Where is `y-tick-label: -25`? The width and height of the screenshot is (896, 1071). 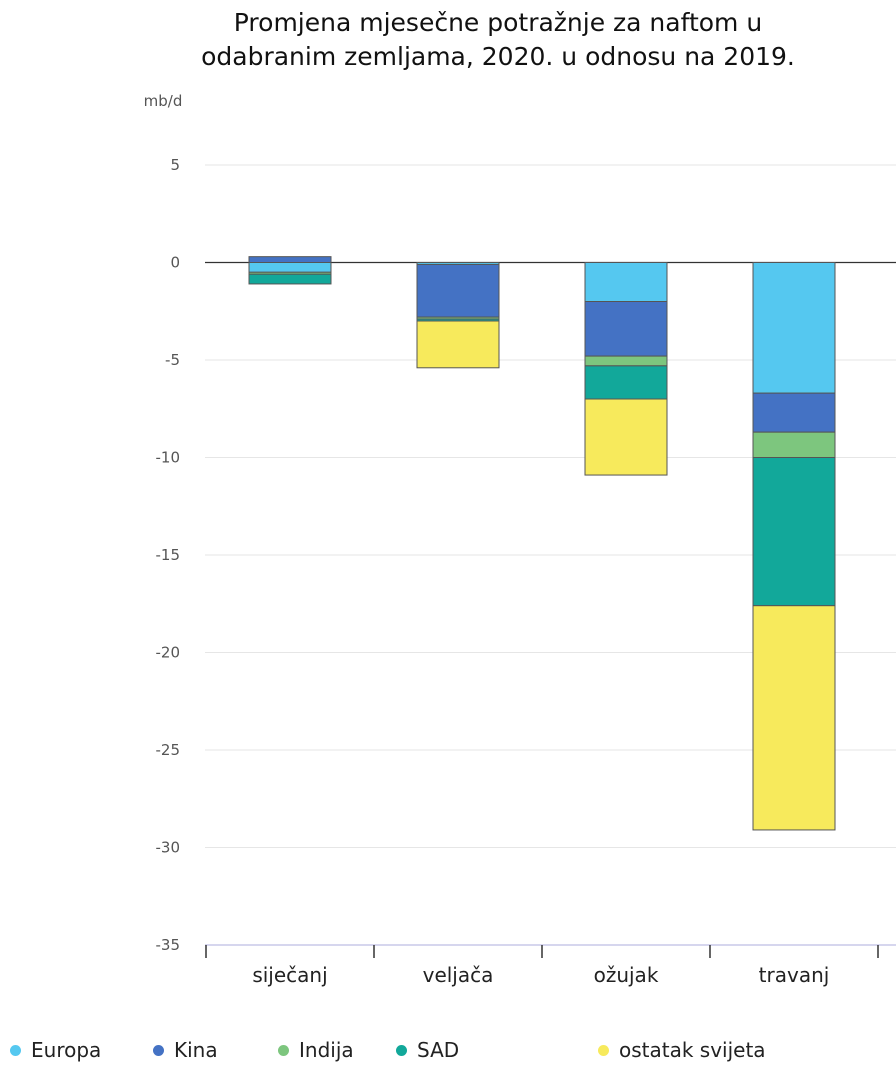
y-tick-label: -25 is located at coordinates (168, 750).